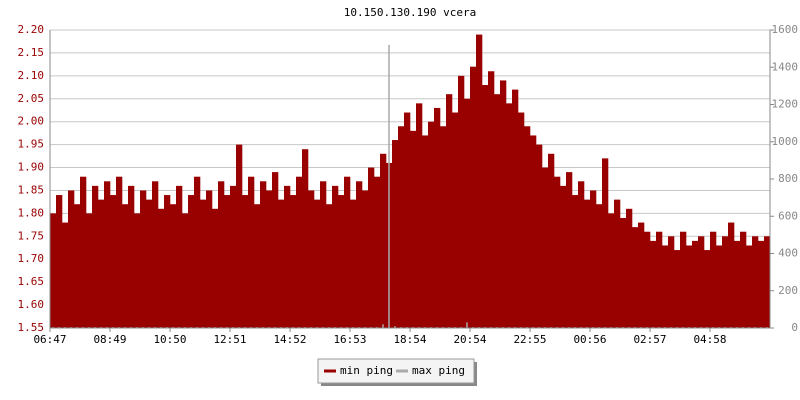  What do you see at coordinates (469, 339) in the screenshot?
I see `x-tick-label: 20:54` at bounding box center [469, 339].